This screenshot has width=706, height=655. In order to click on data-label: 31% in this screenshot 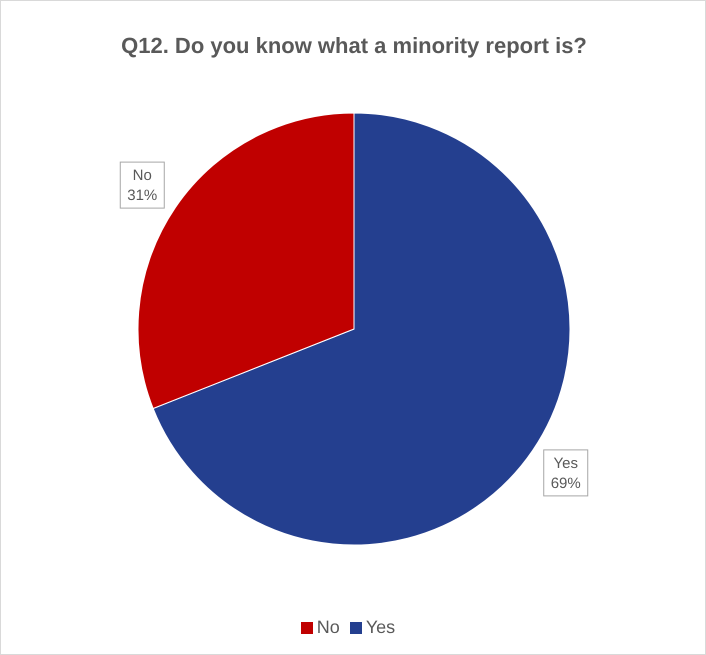, I will do `click(142, 195)`.